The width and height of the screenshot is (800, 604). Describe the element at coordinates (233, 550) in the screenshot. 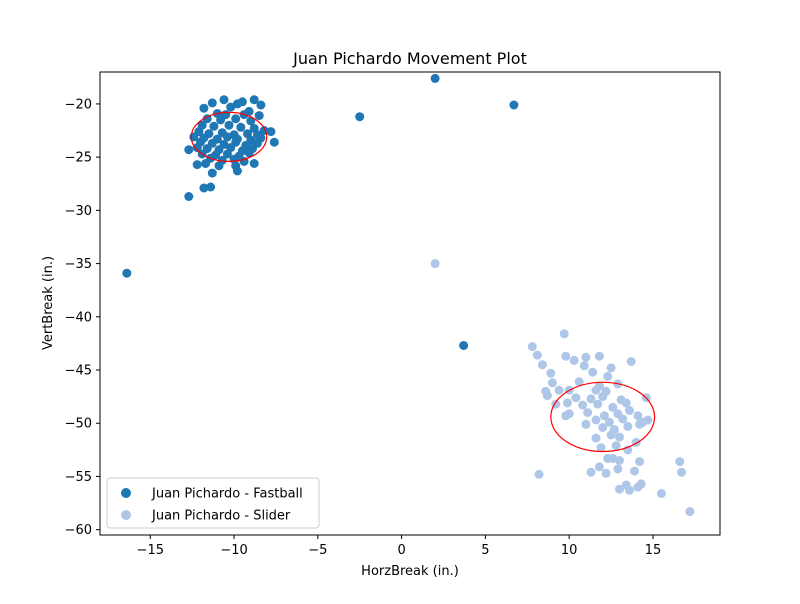

I see `x-tick-label: −10` at that location.